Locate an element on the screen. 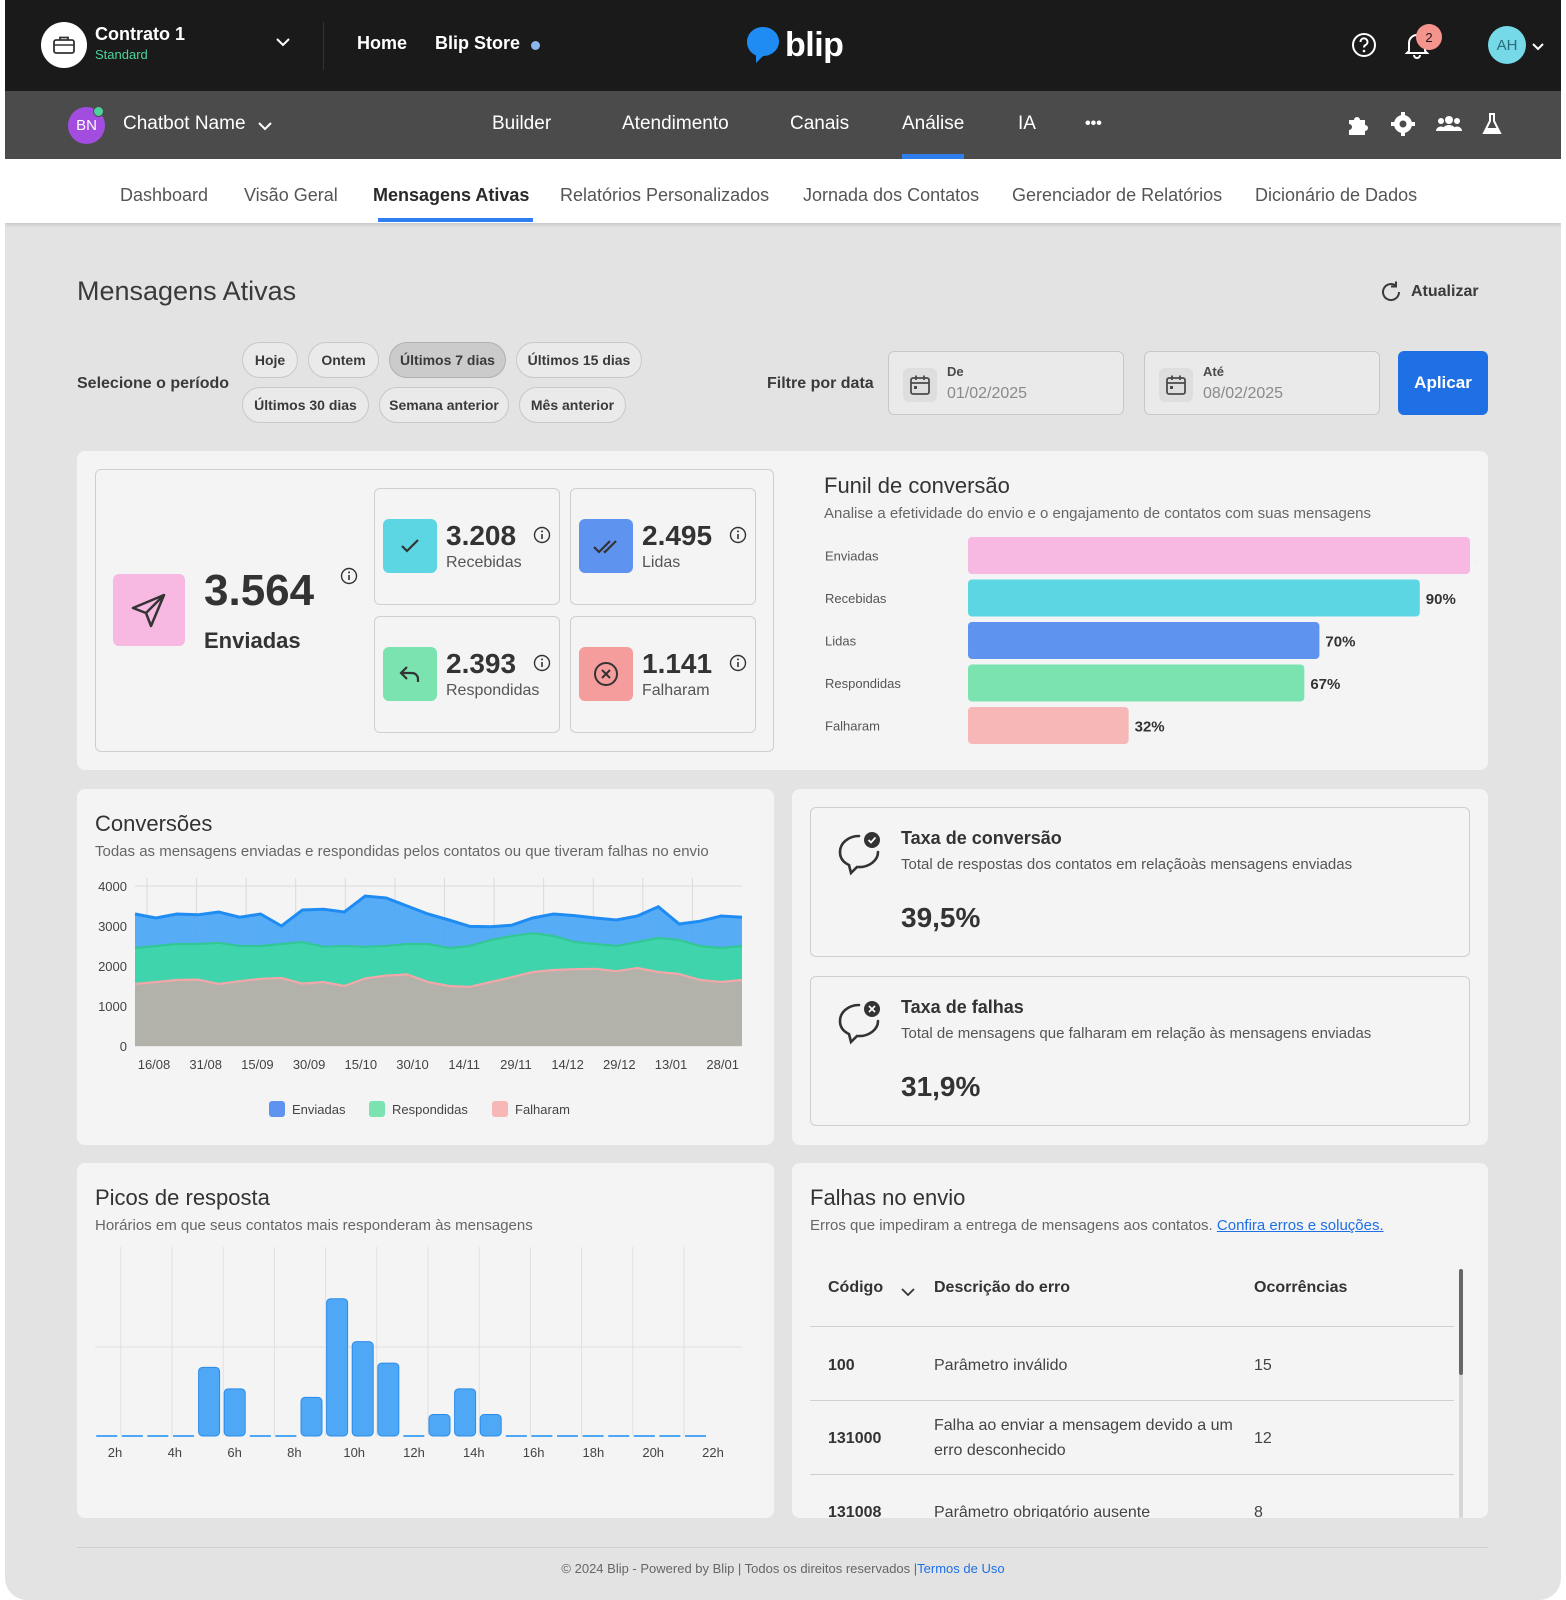 Image resolution: width=1566 pixels, height=1600 pixels. contract-name: Contrato 1 is located at coordinates (140, 34).